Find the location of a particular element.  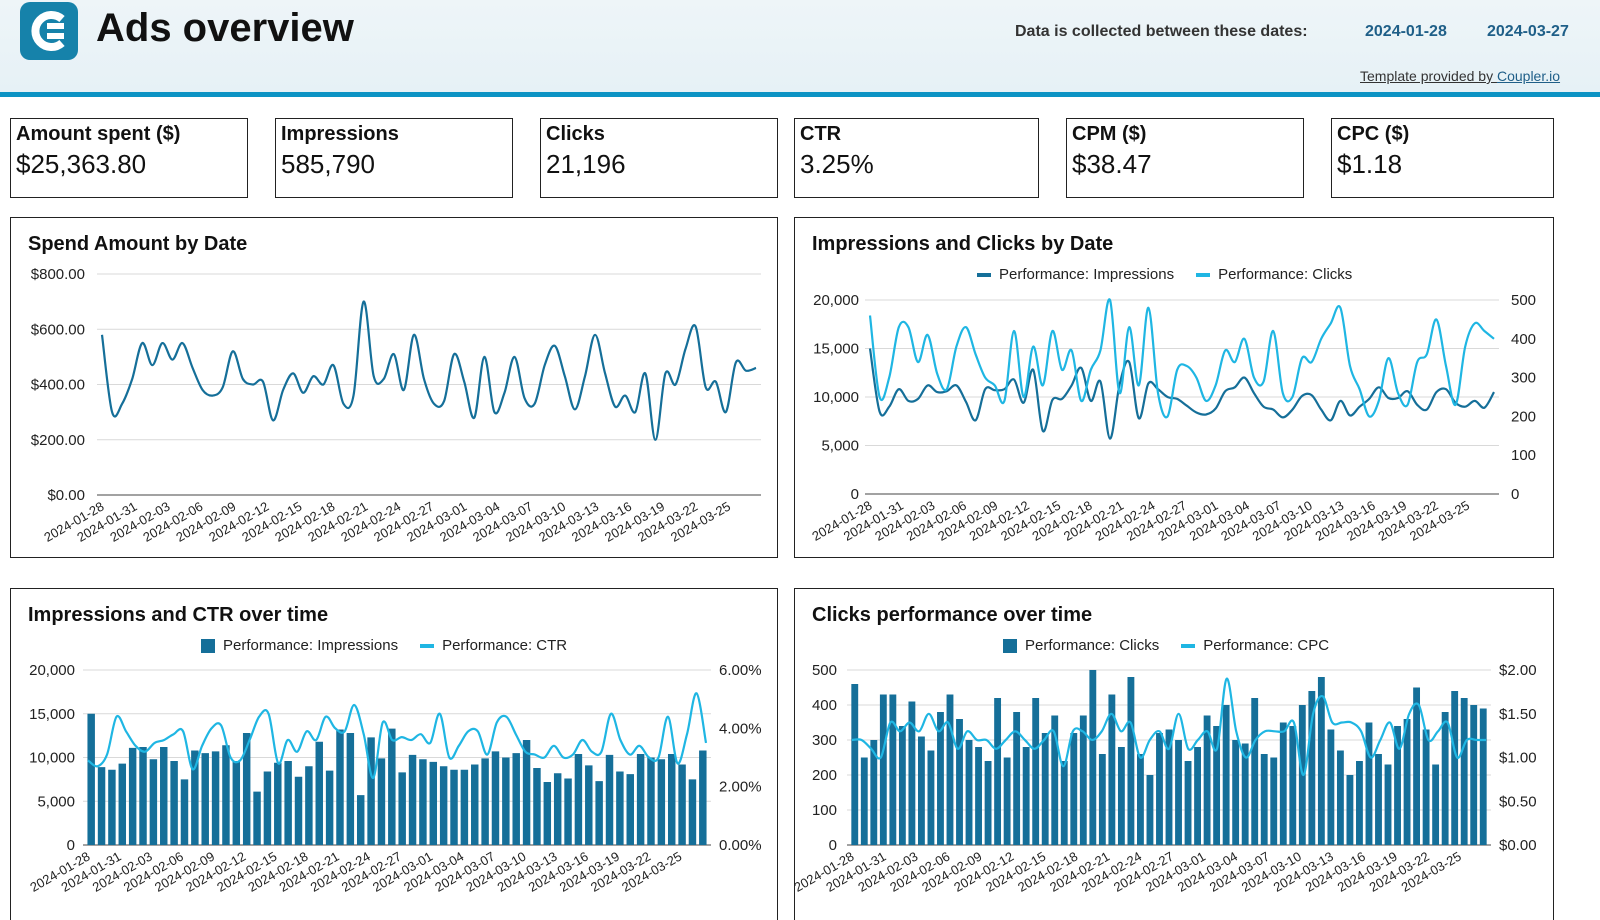

kpi-value: $1.18 is located at coordinates (1370, 164).